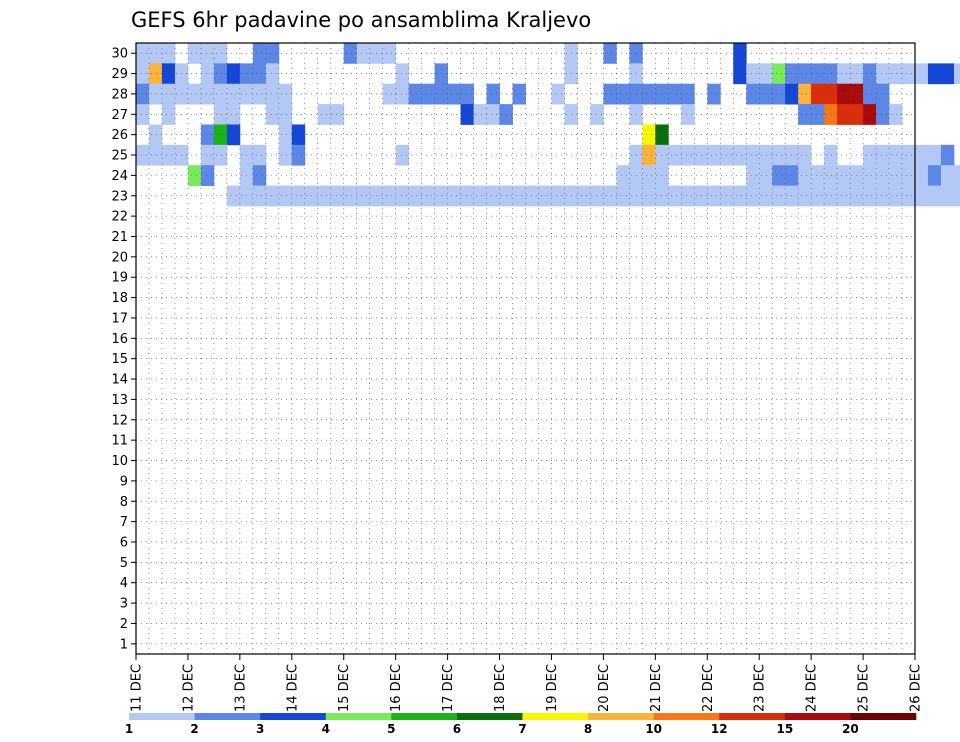 The image size is (960, 742). Describe the element at coordinates (119, 339) in the screenshot. I see `y-tick-label: 16` at that location.